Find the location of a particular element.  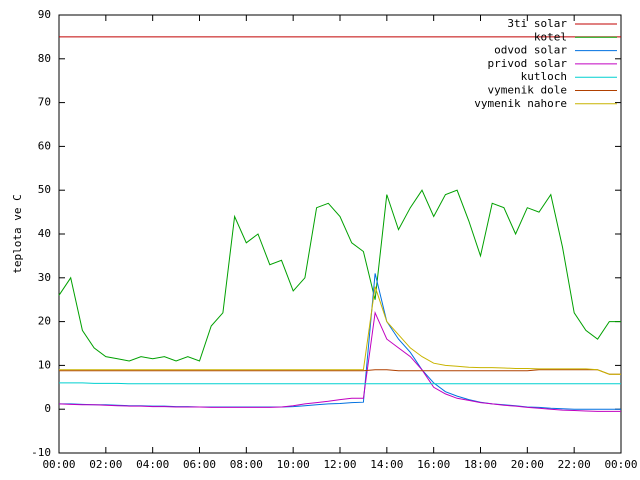

x-tick-label: 14:00 is located at coordinates (386, 464).